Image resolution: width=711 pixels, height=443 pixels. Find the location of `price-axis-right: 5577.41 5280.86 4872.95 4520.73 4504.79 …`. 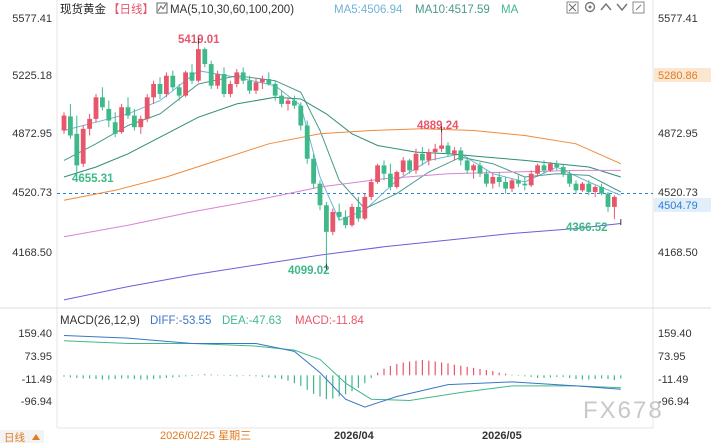

price-axis-right: 5577.41 5280.86 4872.95 4520.73 4504.79 … is located at coordinates (682, 136).